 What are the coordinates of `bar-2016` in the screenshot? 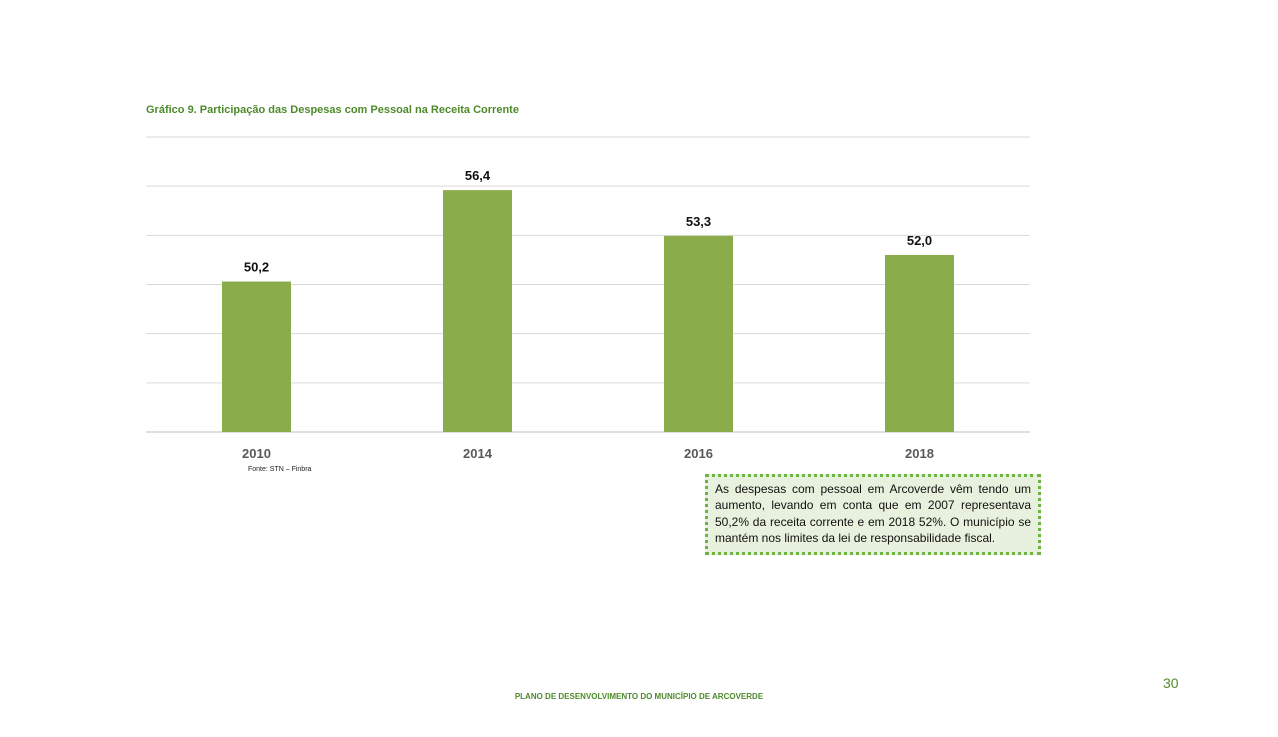 It's located at (698, 333).